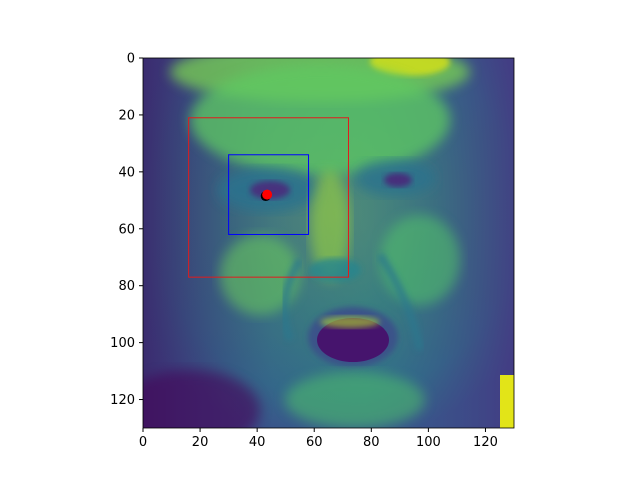 Image resolution: width=640 pixels, height=480 pixels. Describe the element at coordinates (126, 115) in the screenshot. I see `y-tick-label: 20` at that location.